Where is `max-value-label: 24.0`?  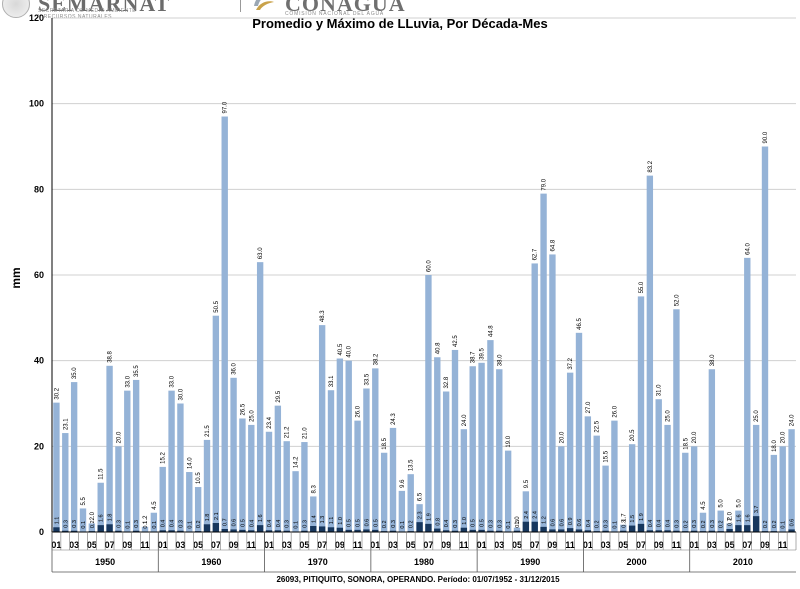 max-value-label: 24.0 is located at coordinates (465, 420).